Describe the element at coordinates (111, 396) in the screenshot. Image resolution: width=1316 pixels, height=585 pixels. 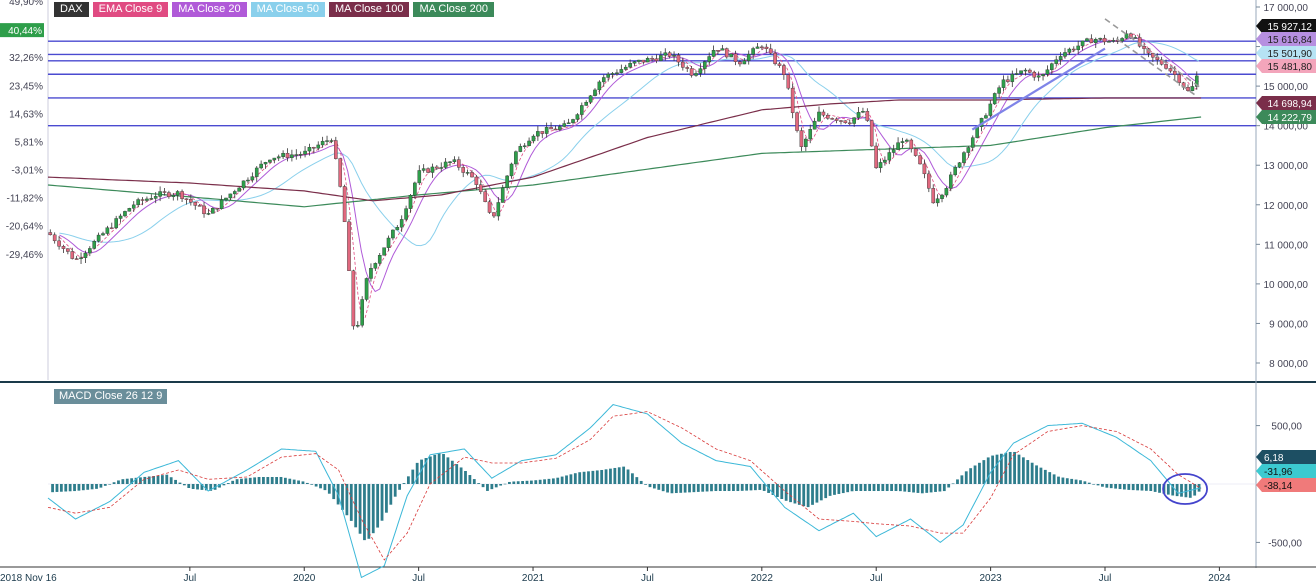
I see `macd-legend: MACD Close 26 12 9` at that location.